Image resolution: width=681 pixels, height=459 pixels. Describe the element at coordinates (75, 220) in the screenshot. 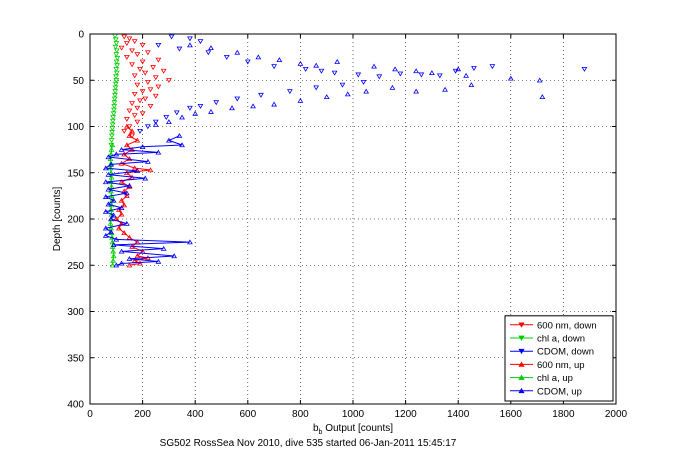

I see `y-tick-label: 200` at that location.